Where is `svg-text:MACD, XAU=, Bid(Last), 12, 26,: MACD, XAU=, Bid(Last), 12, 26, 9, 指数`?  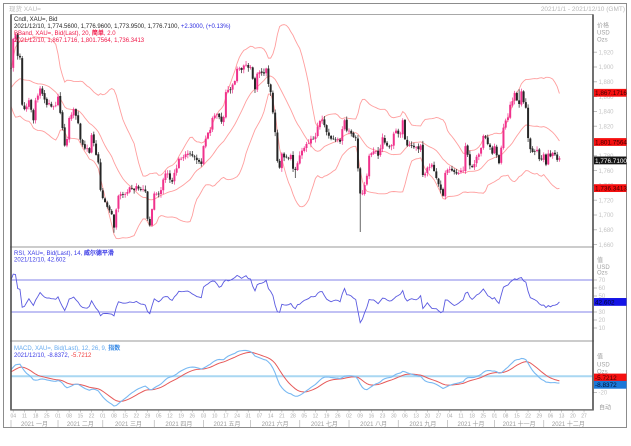 svg-text:MACD, XAU=, Bid(Last), 12, 26,: MACD, XAU=, Bid(Last), 12, 26, 9, 指数 is located at coordinates (67, 348).